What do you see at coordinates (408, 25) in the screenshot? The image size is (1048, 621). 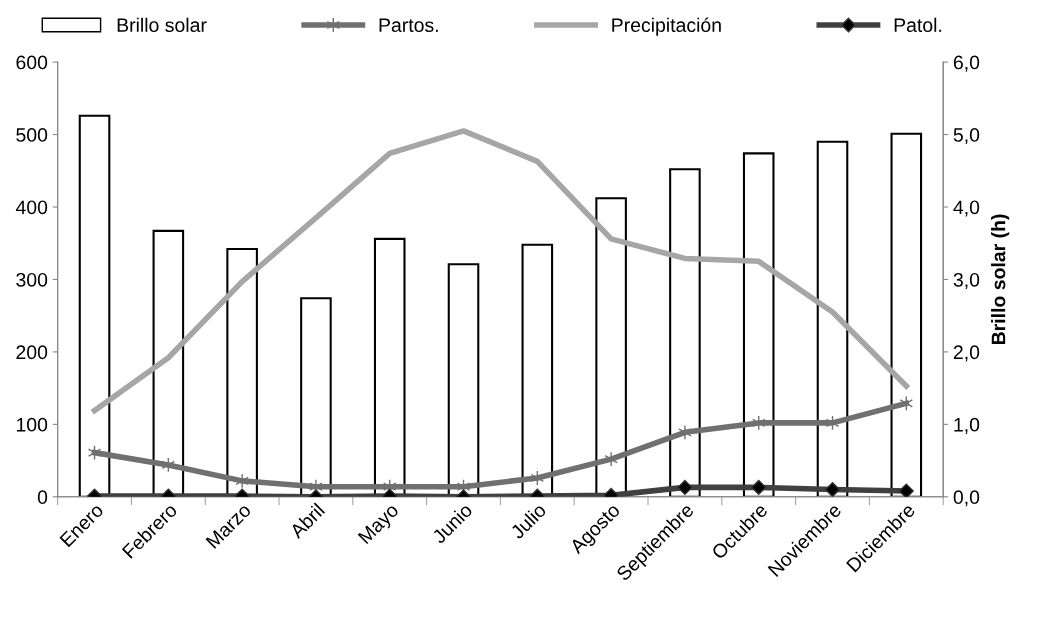 I see `legend-label: Partos.` at bounding box center [408, 25].